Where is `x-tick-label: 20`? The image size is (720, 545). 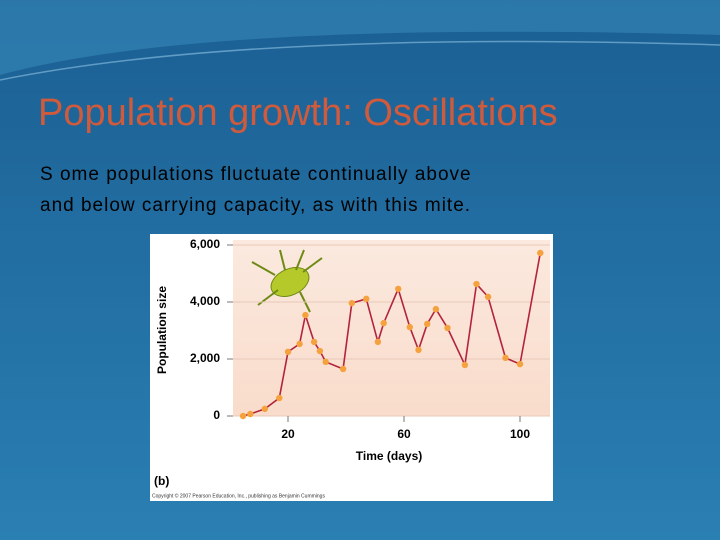 x-tick-label: 20 is located at coordinates (288, 434).